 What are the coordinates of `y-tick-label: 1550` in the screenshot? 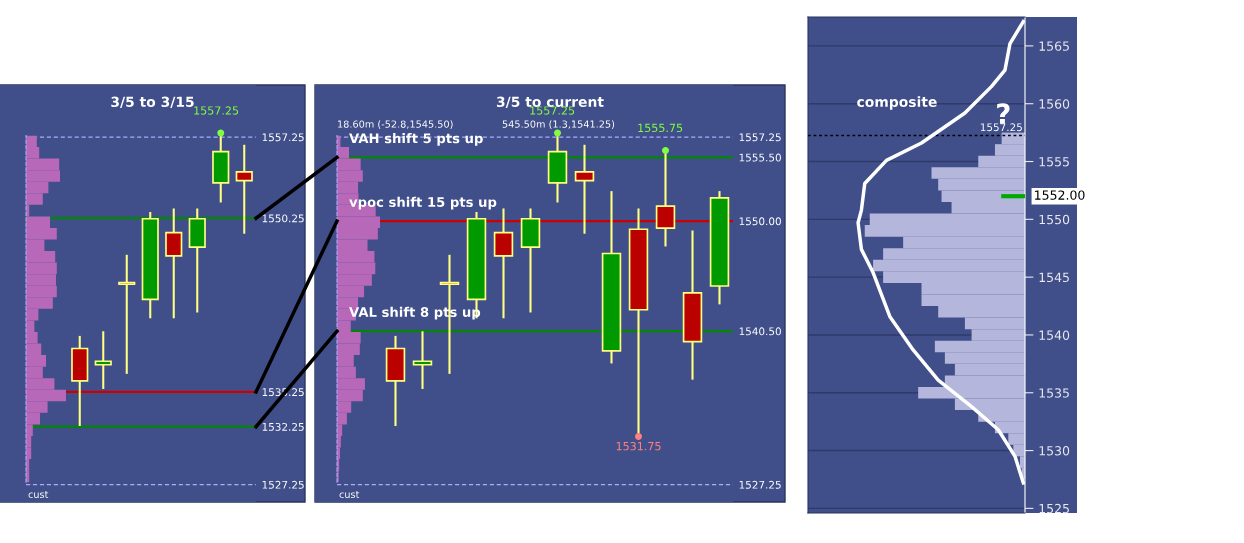 It's located at (1054, 219).